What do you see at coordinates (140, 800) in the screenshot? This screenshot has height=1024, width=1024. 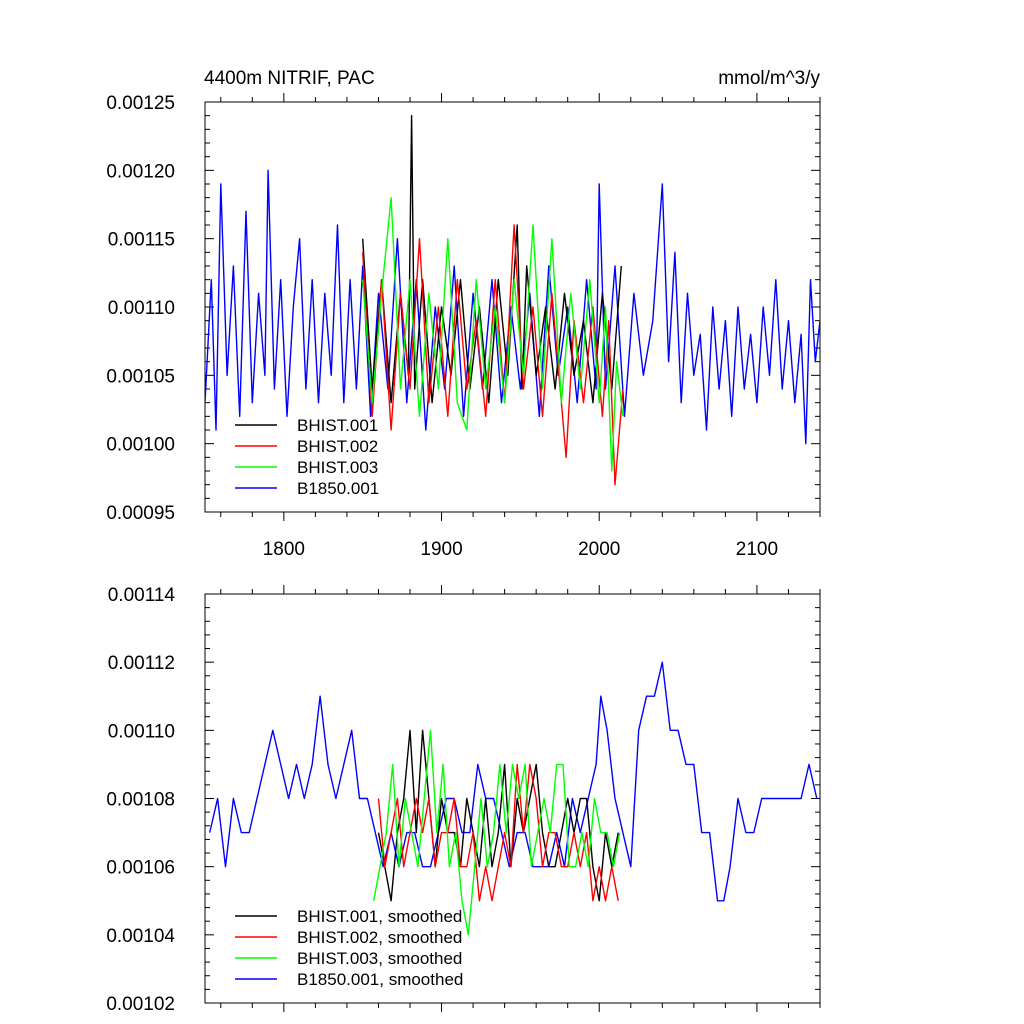 I see `y-tick-label: 0.00108` at bounding box center [140, 800].